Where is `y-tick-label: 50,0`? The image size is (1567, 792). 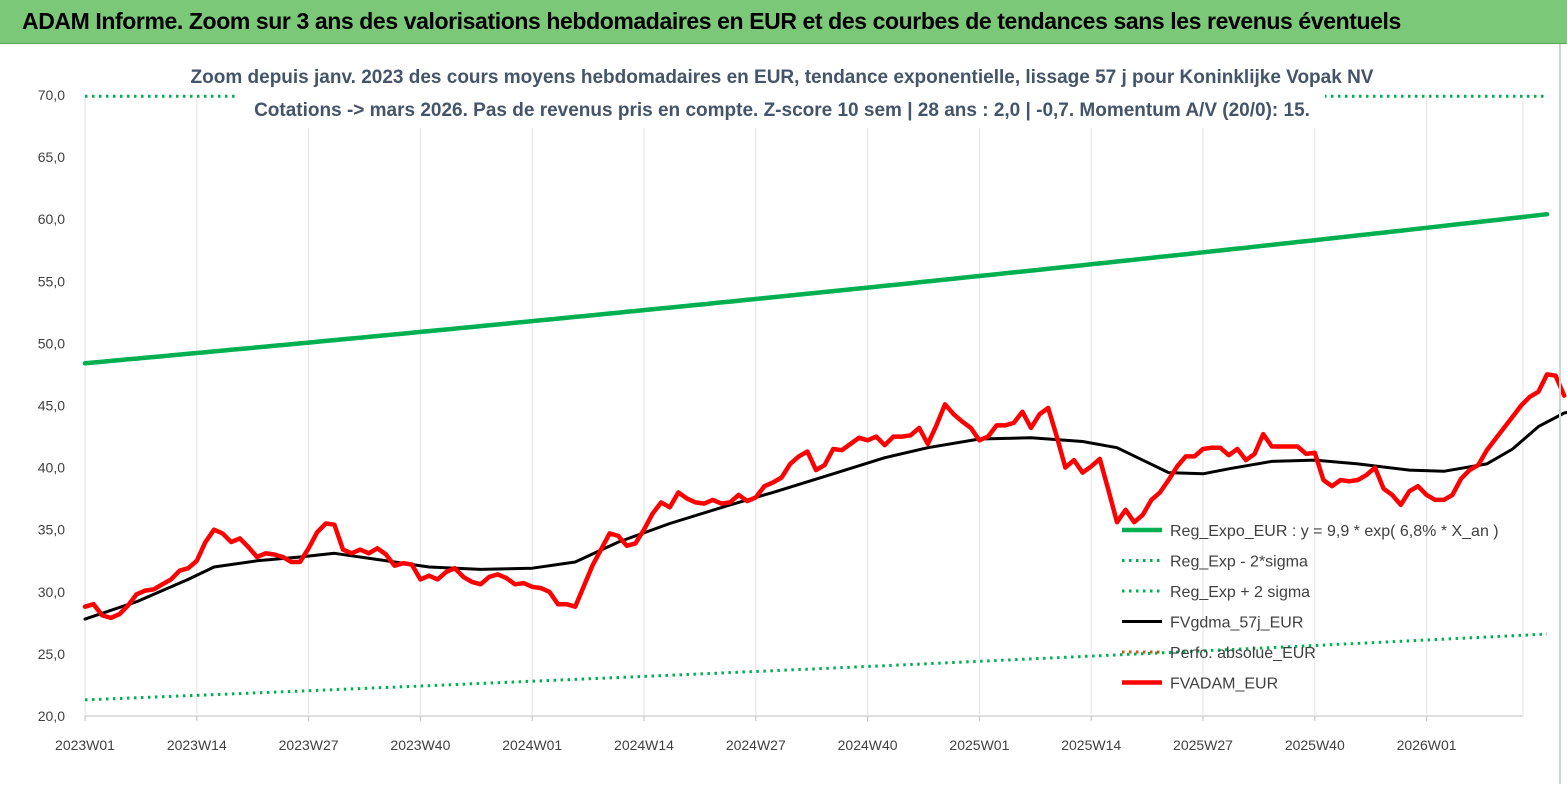
y-tick-label: 50,0 is located at coordinates (51, 343).